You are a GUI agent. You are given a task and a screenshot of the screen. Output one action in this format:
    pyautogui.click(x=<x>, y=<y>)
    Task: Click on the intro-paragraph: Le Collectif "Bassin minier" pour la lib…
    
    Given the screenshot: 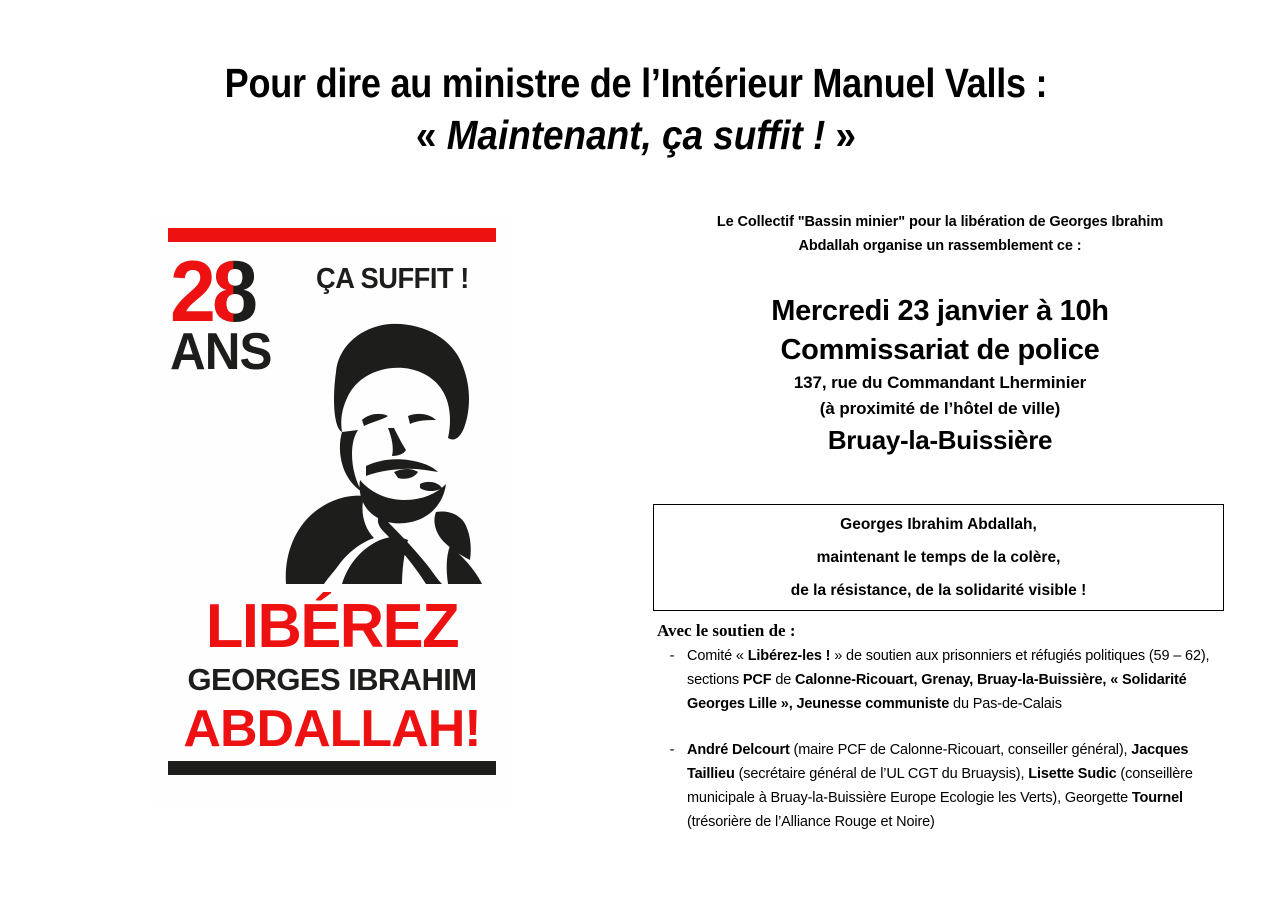 What is the action you would take?
    pyautogui.click(x=940, y=234)
    